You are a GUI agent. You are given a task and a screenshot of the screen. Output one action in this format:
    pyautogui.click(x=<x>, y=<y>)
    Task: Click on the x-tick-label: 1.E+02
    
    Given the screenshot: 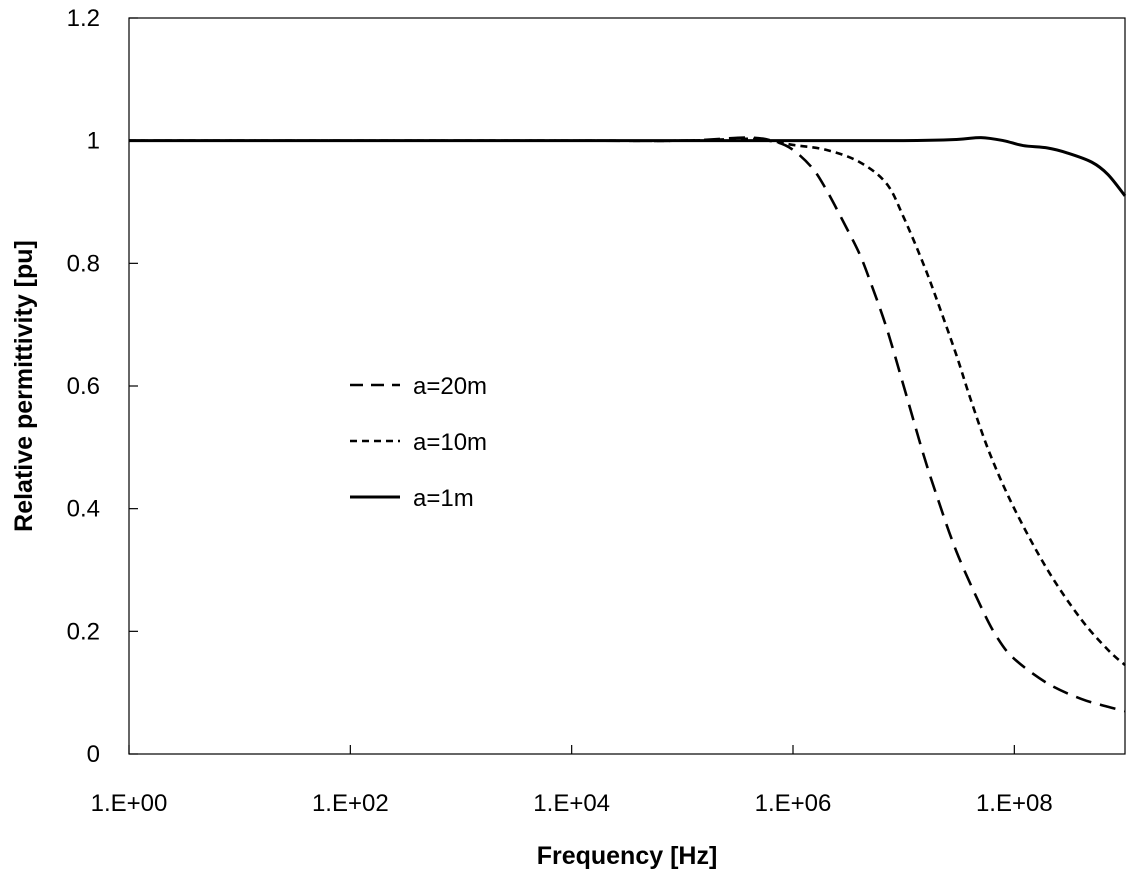 What is the action you would take?
    pyautogui.click(x=350, y=803)
    